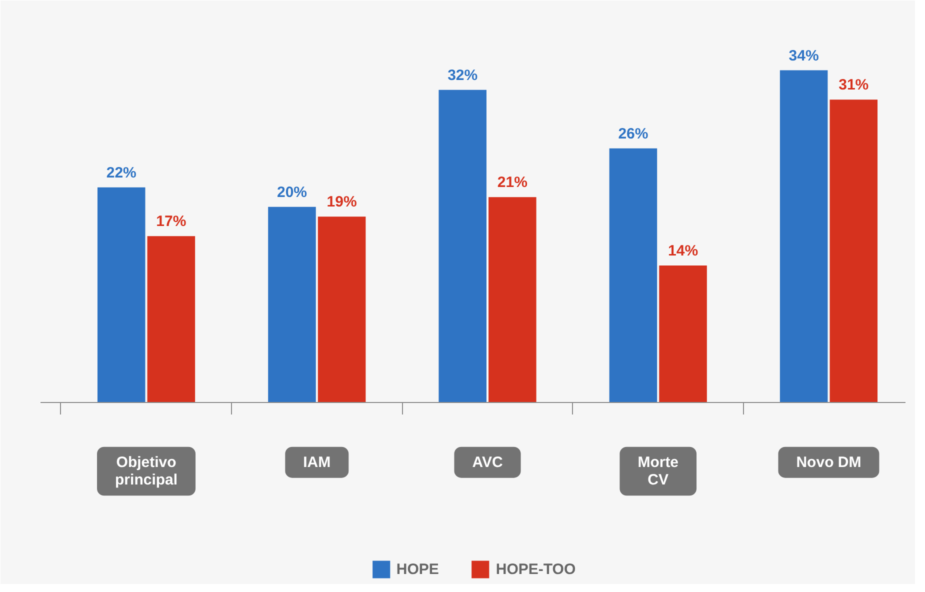 The height and width of the screenshot is (592, 925). Describe the element at coordinates (853, 85) in the screenshot. I see `data-label: 31%` at that location.